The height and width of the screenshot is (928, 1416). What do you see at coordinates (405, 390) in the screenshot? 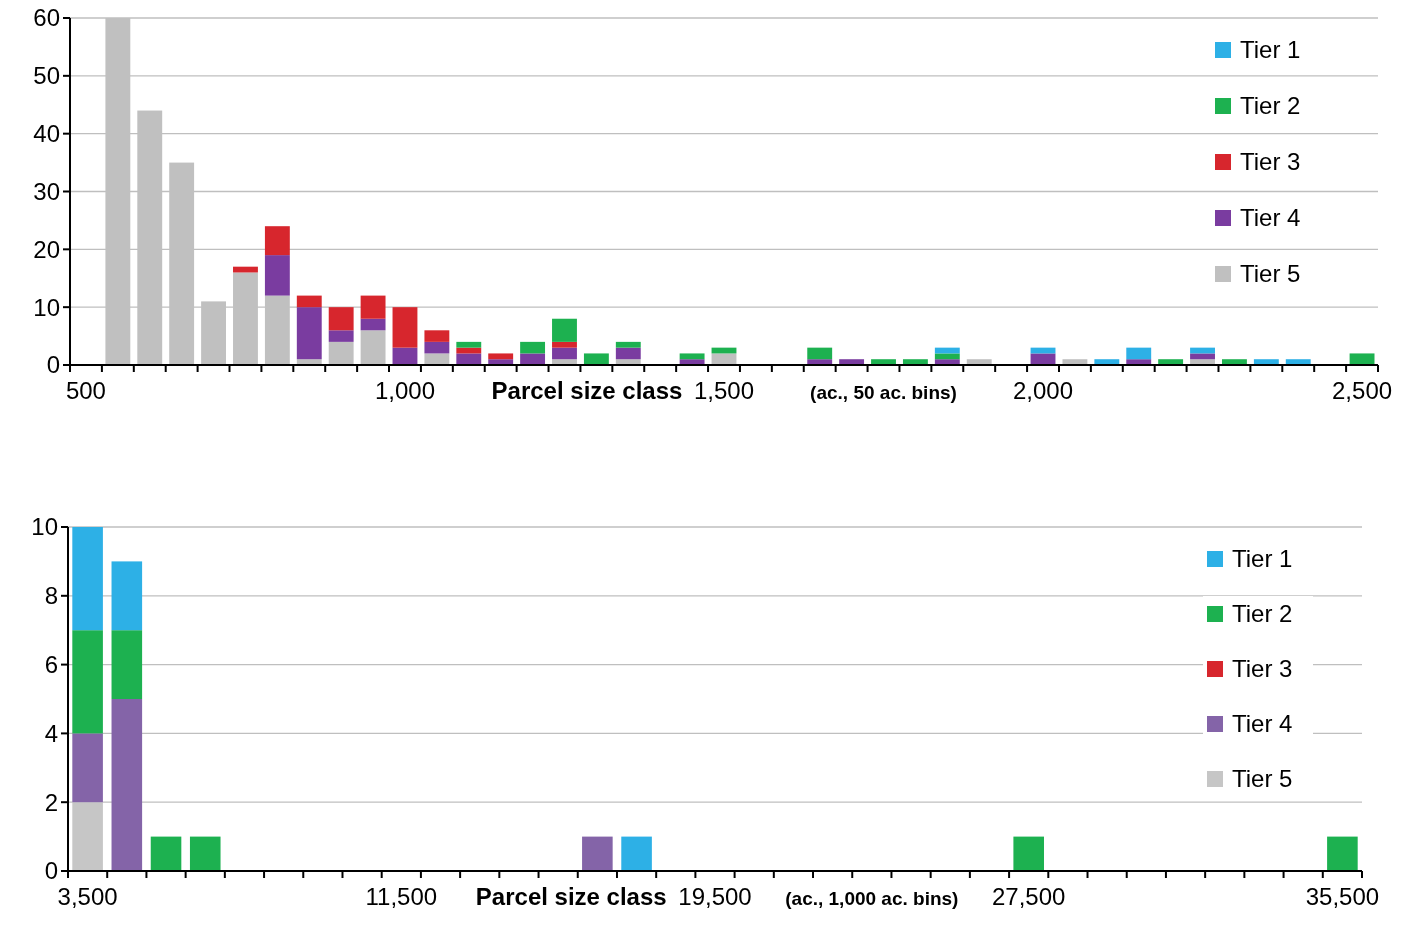
I see `x-tick-label: 1,000` at bounding box center [405, 390].